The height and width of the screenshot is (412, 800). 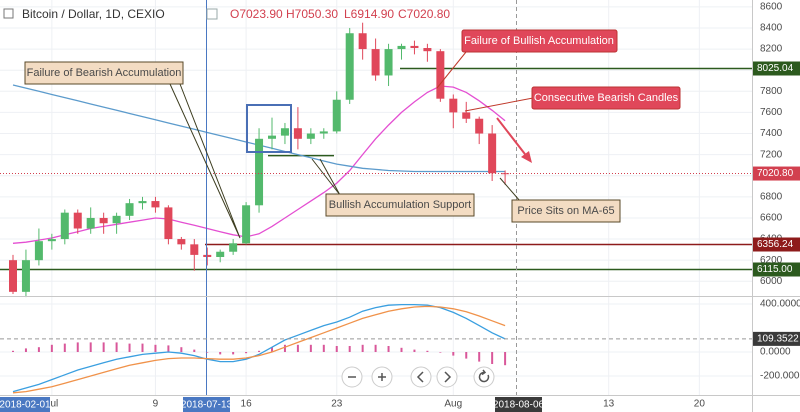 What do you see at coordinates (25, 404) in the screenshot?
I see `crosshair-label-box` at bounding box center [25, 404].